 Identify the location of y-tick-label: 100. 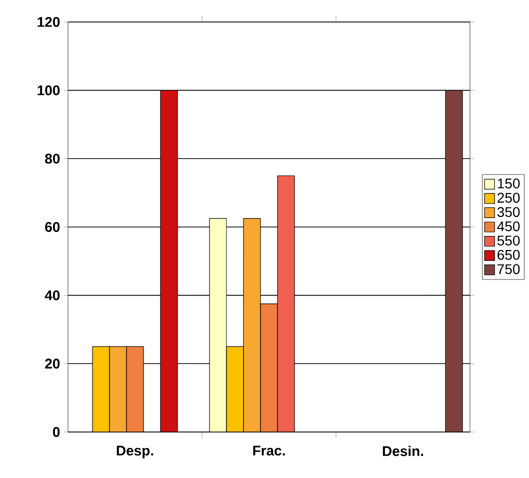
(49, 90).